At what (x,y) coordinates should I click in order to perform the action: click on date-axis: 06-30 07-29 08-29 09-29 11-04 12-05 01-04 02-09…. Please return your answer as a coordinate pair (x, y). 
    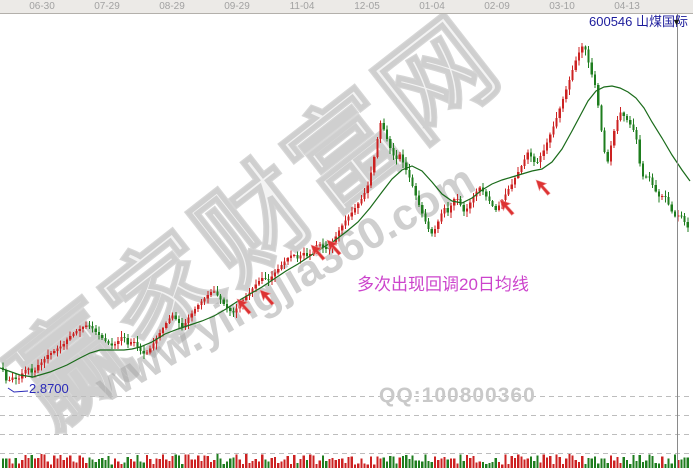
    Looking at the image, I should click on (346, 7).